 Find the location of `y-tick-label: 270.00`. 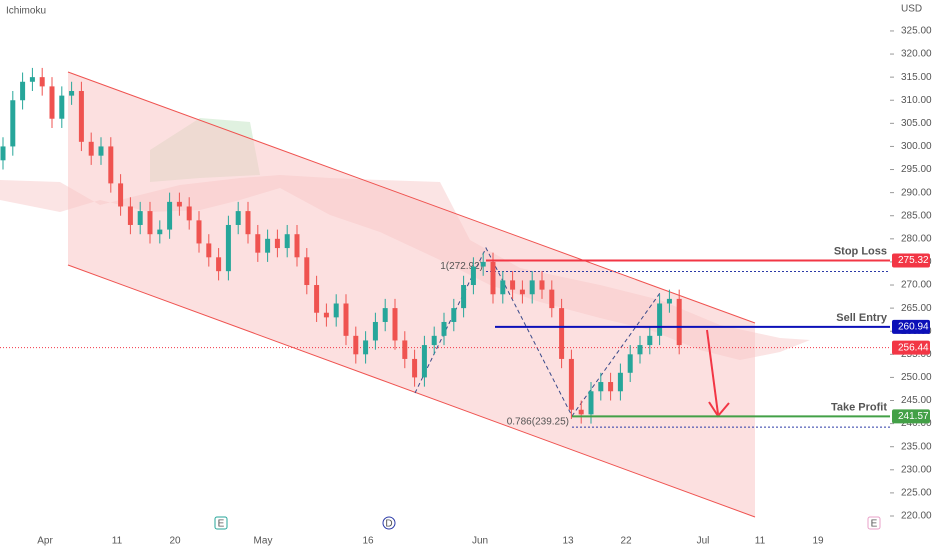

y-tick-label: 270.00 is located at coordinates (916, 285).